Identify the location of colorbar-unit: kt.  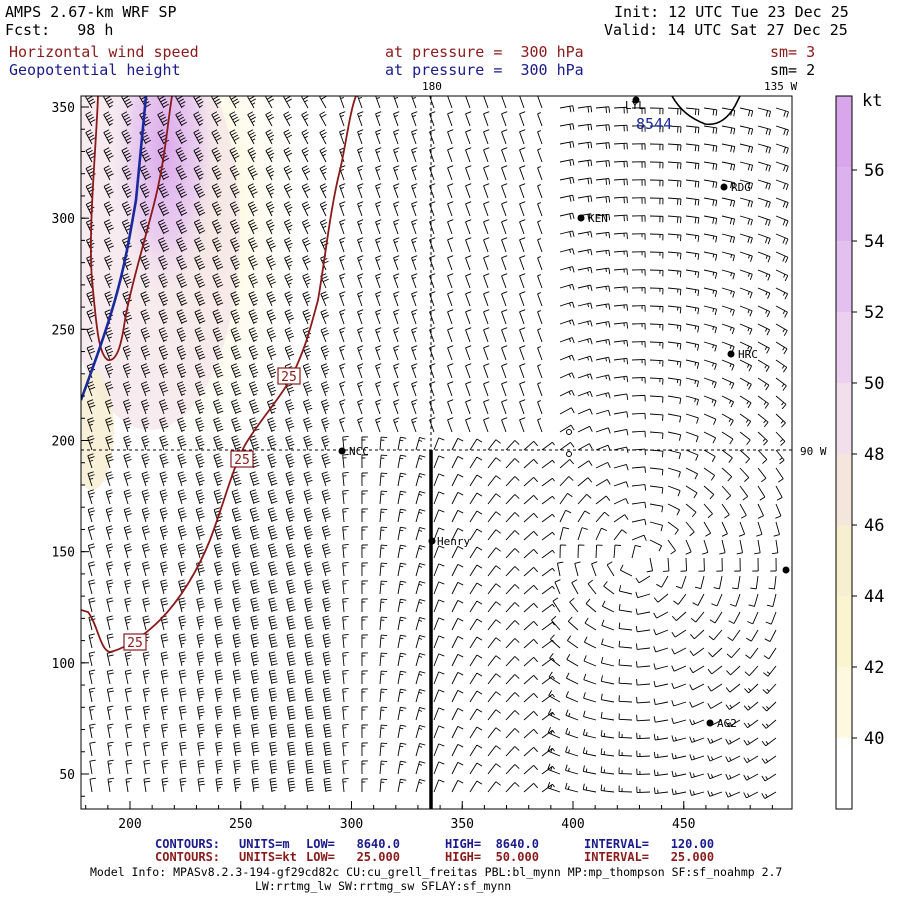
(872, 101).